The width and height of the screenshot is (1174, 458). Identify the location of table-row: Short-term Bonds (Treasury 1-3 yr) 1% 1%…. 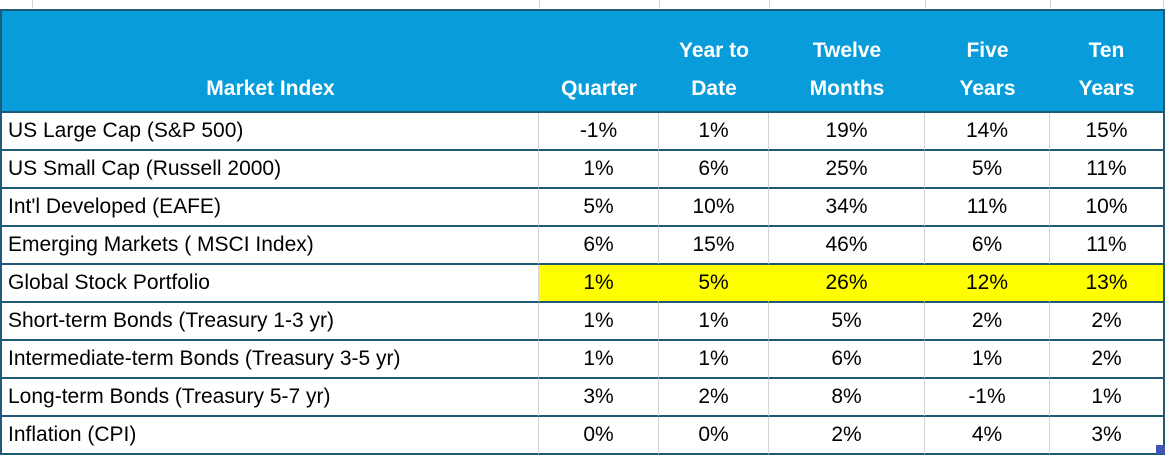
(582, 322).